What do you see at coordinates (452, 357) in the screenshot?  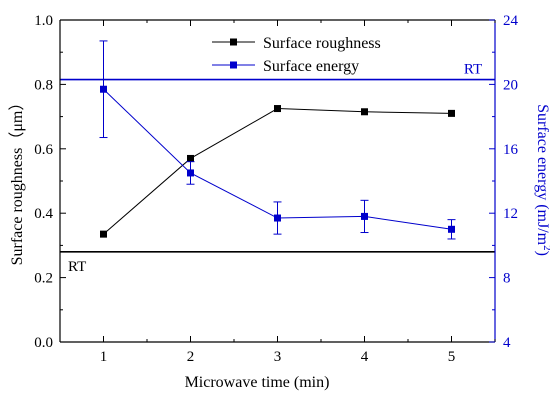 I see `x-tick-label: 5` at bounding box center [452, 357].